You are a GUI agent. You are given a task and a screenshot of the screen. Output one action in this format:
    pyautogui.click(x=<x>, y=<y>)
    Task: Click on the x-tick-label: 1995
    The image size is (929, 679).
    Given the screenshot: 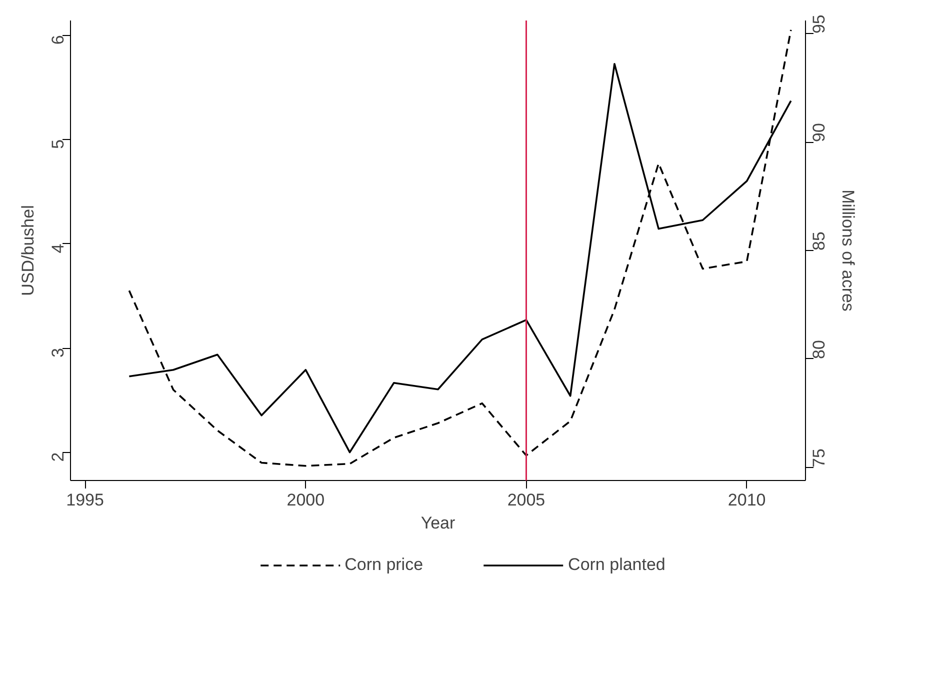 What is the action you would take?
    pyautogui.click(x=85, y=500)
    